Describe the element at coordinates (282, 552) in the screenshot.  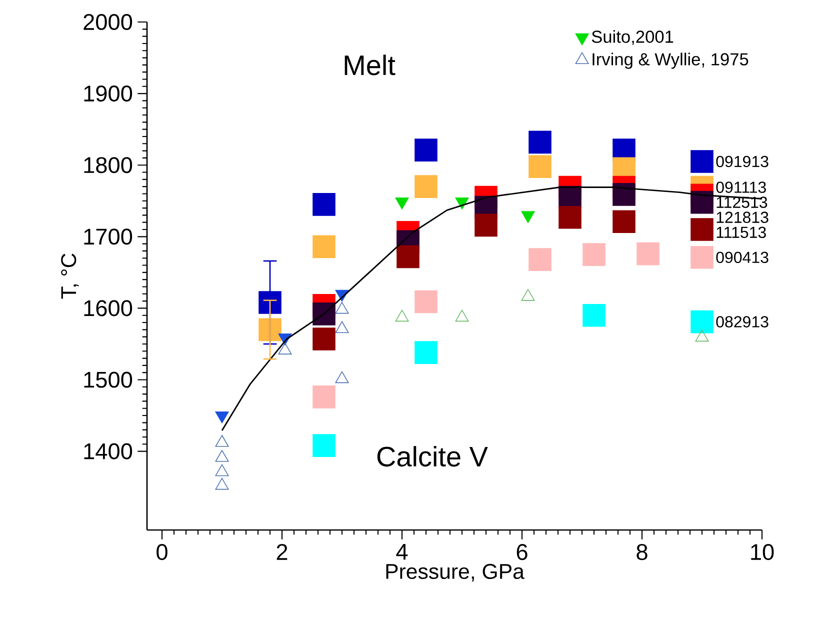
I see `x-tick-label: 2` at that location.